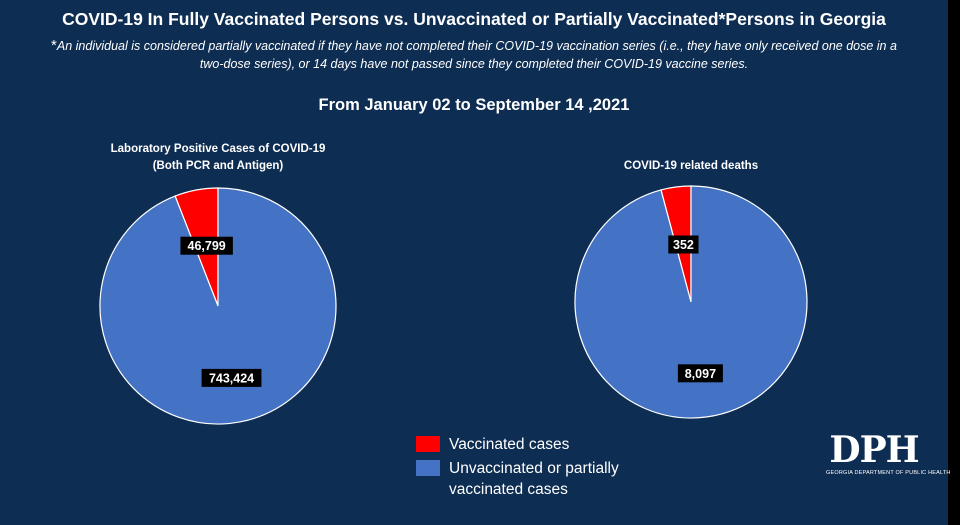 The height and width of the screenshot is (525, 960). Describe the element at coordinates (888, 473) in the screenshot. I see `dph-logo-caption: GEORGIA DEPARTMENT OF PUBLIC HEALTH` at that location.